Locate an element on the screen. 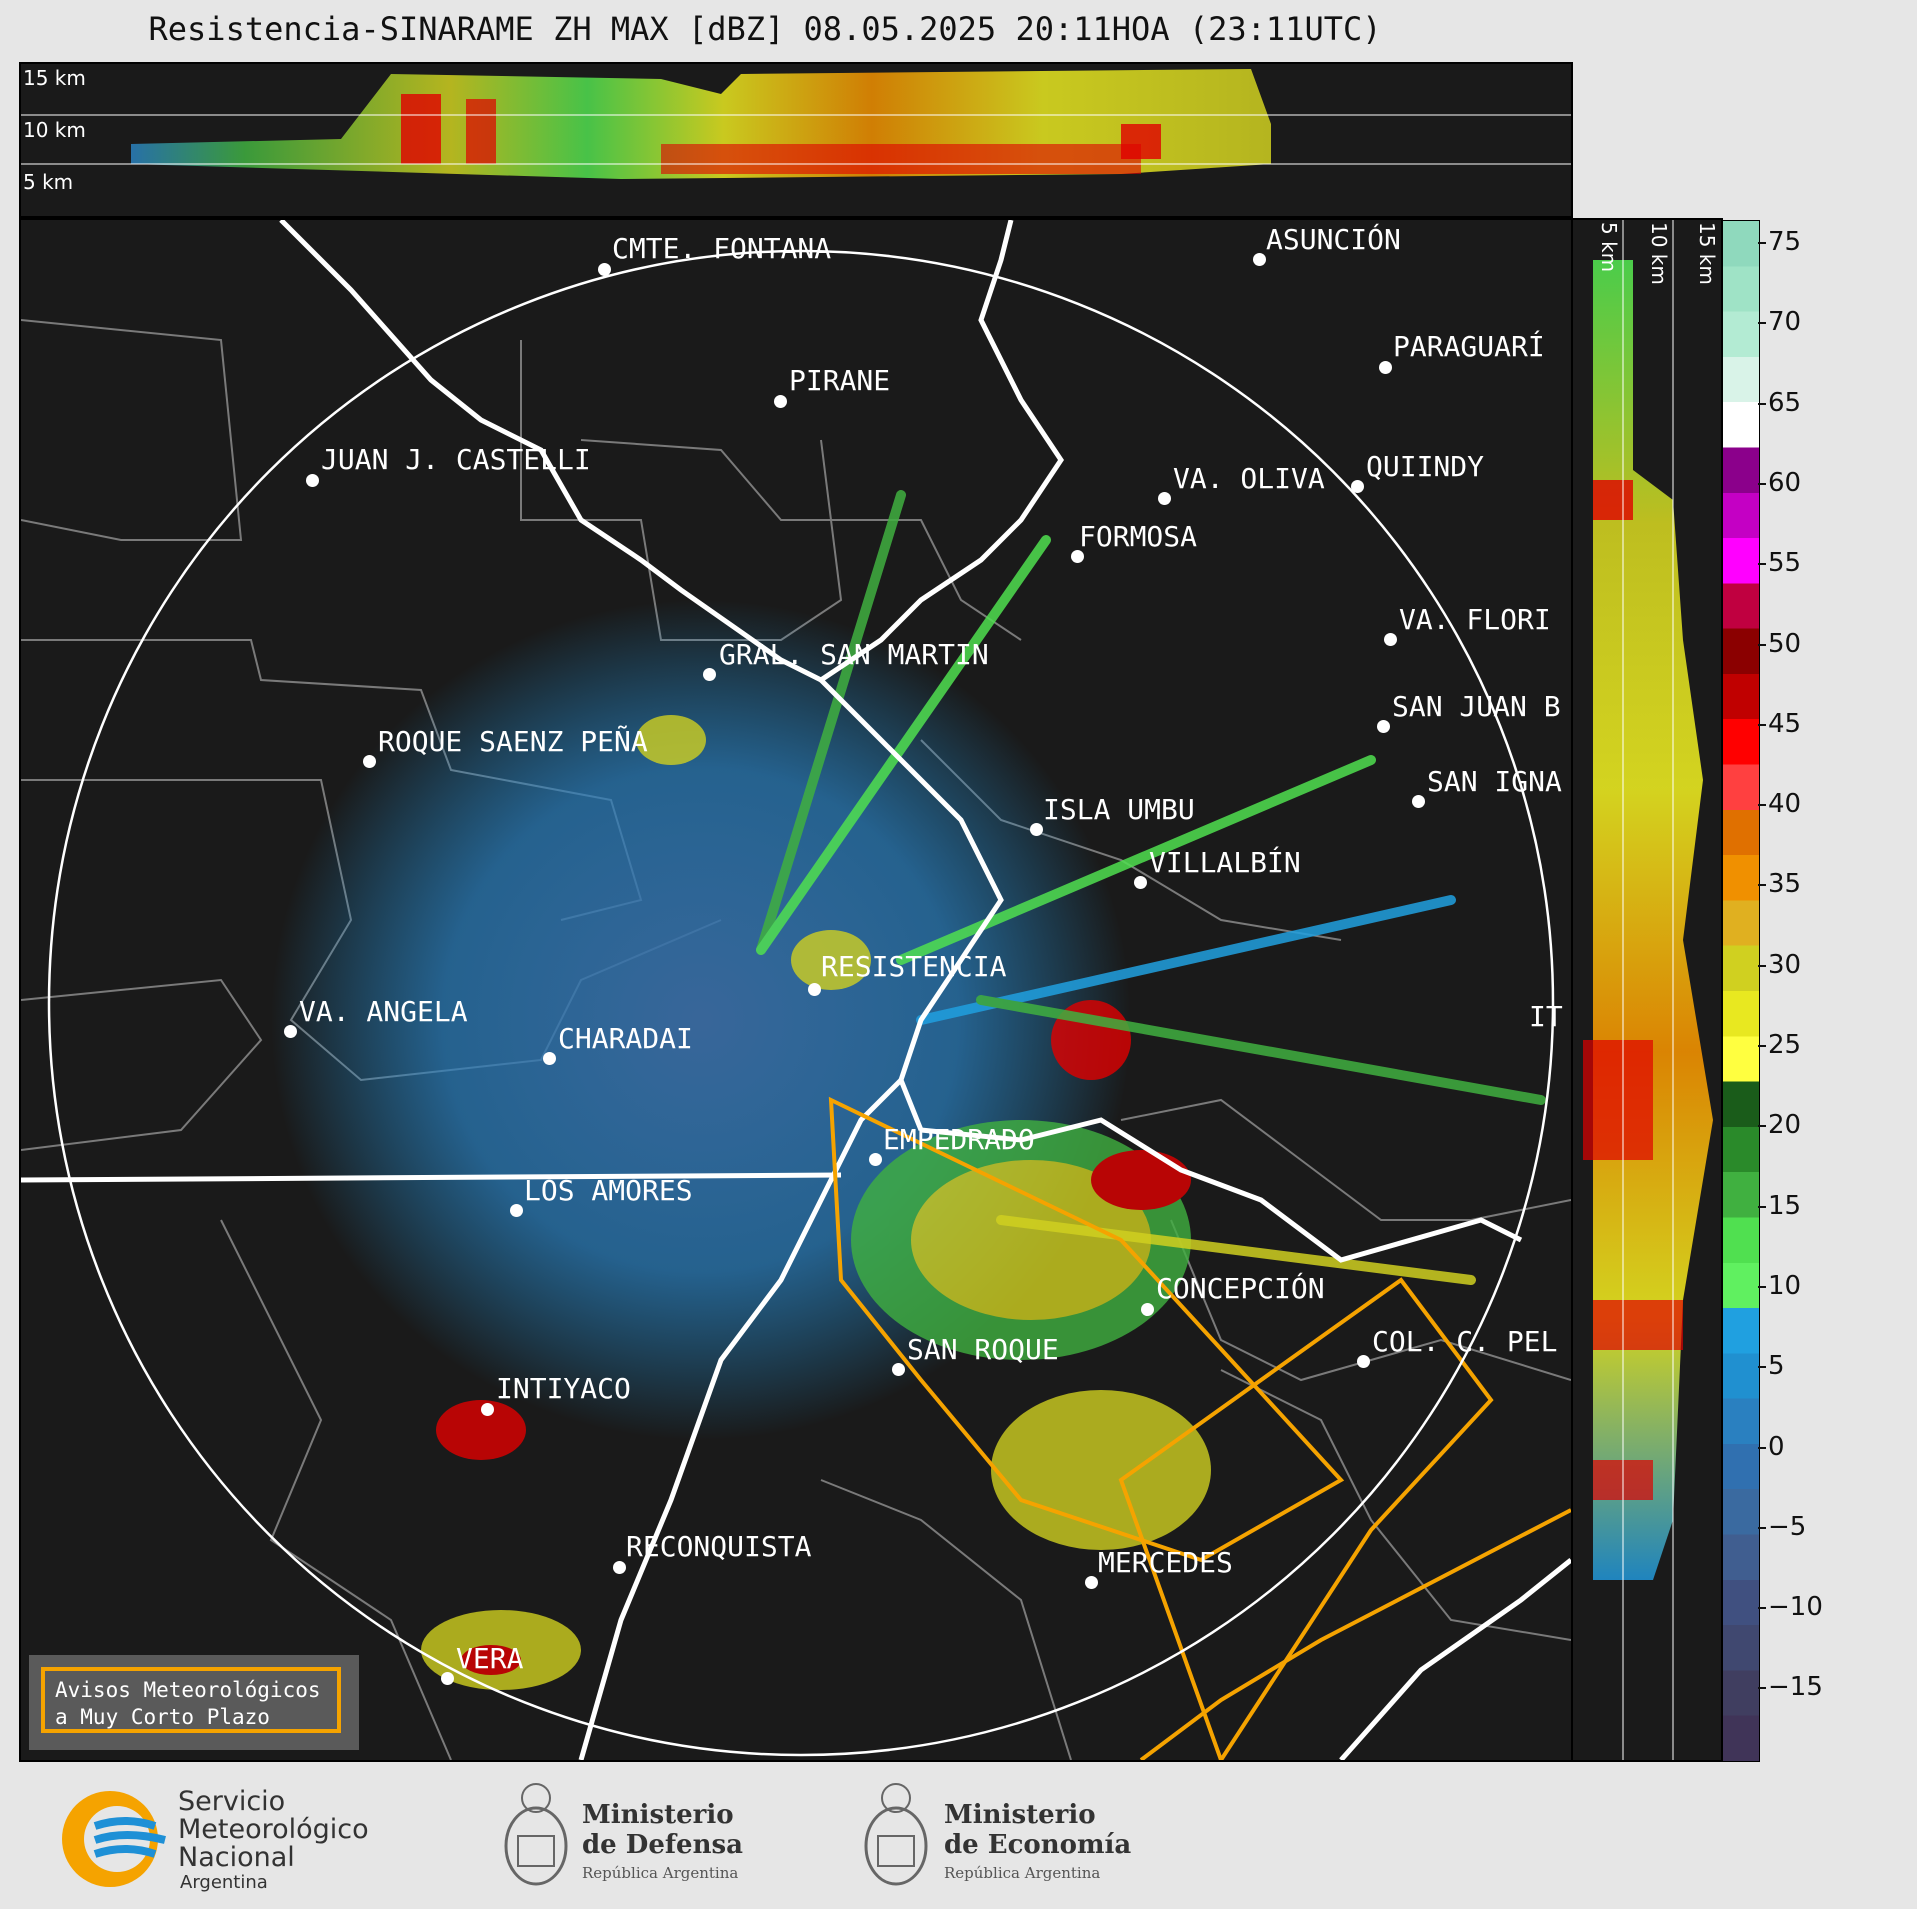 The image size is (1917, 1909). avisos-line1: Avisos Meteorológicos is located at coordinates (188, 1690).